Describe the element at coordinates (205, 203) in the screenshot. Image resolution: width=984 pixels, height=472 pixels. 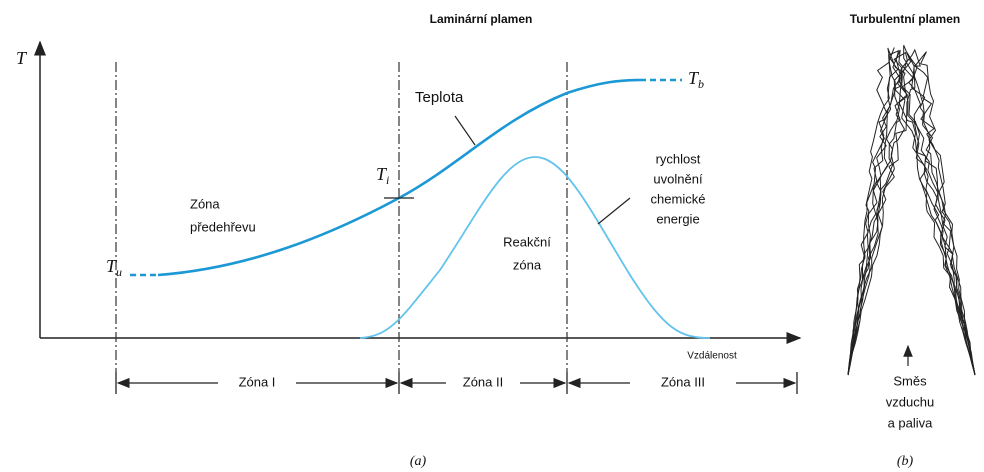
I see `preheat-label: Zóna` at that location.